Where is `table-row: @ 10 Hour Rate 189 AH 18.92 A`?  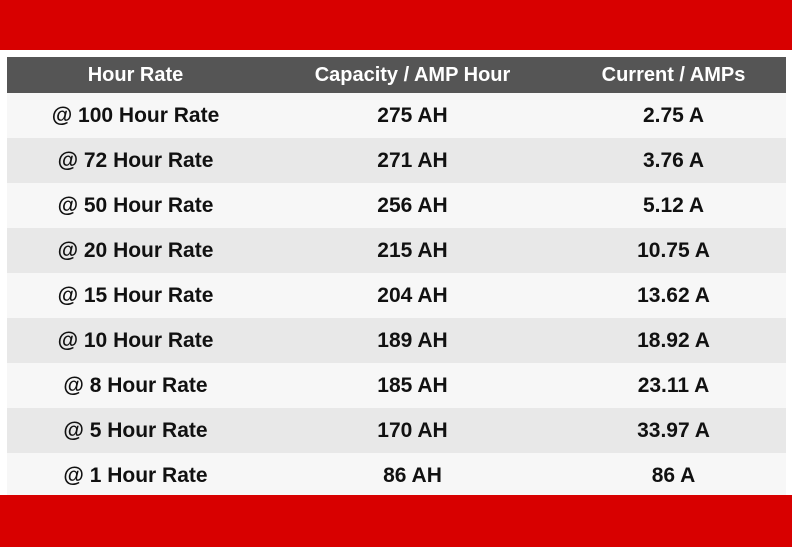
table-row: @ 10 Hour Rate 189 AH 18.92 A is located at coordinates (396, 340).